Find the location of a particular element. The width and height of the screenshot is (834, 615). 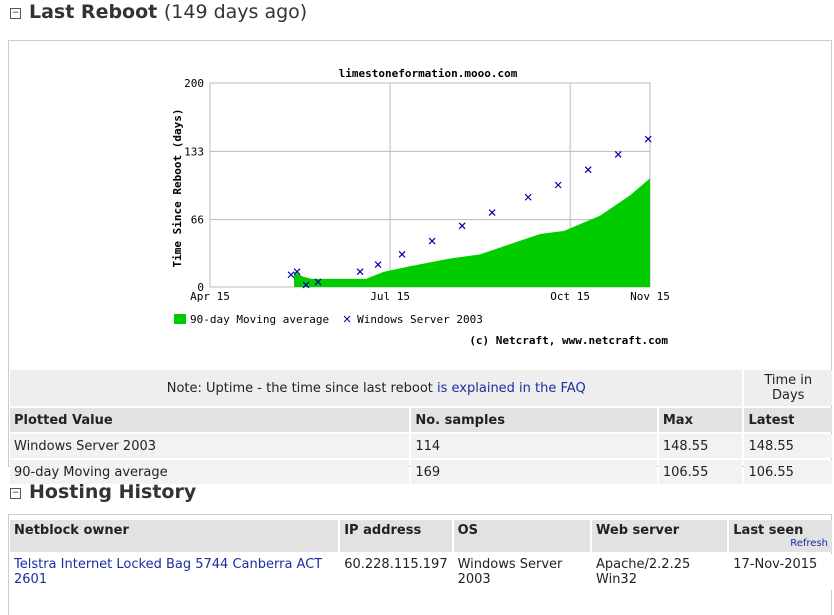

table-cell: Last seen Refresh is located at coordinates (780, 536).